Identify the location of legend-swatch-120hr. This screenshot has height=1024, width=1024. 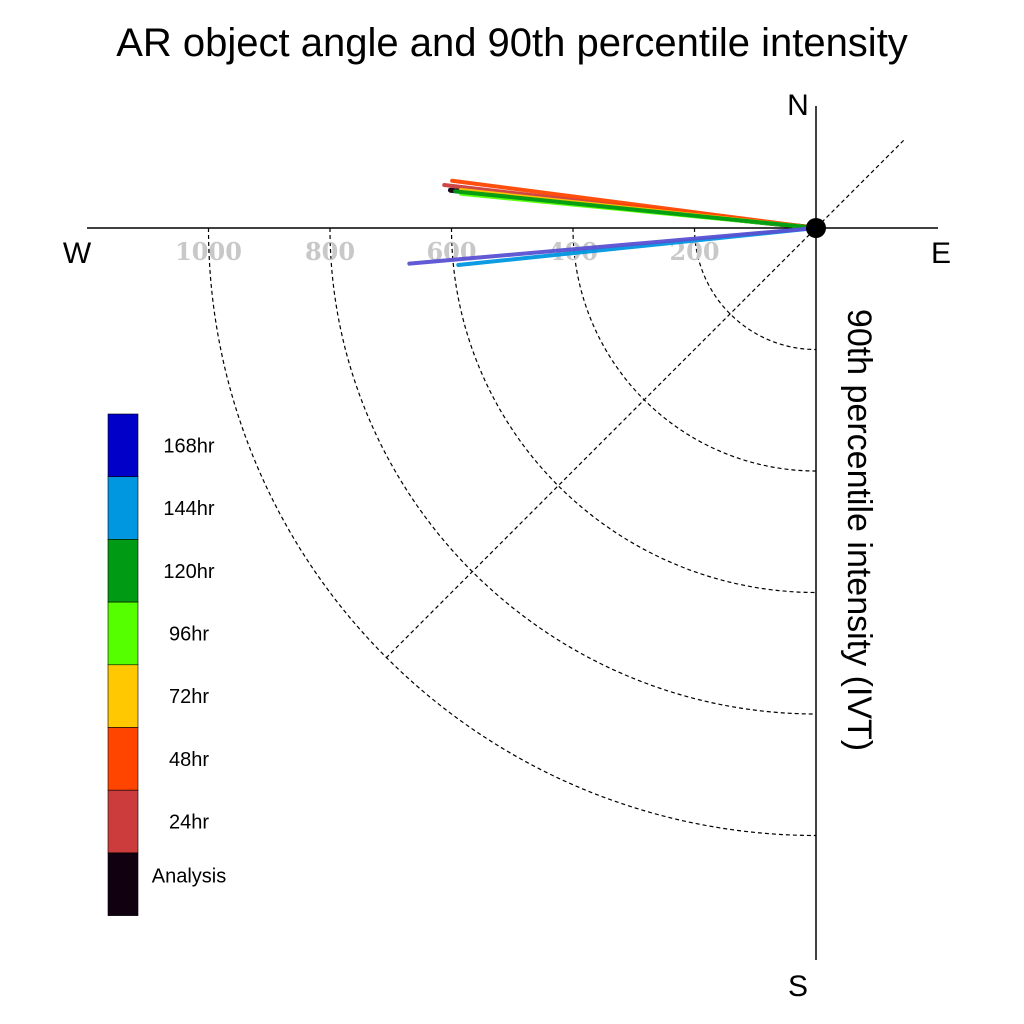
(123, 571).